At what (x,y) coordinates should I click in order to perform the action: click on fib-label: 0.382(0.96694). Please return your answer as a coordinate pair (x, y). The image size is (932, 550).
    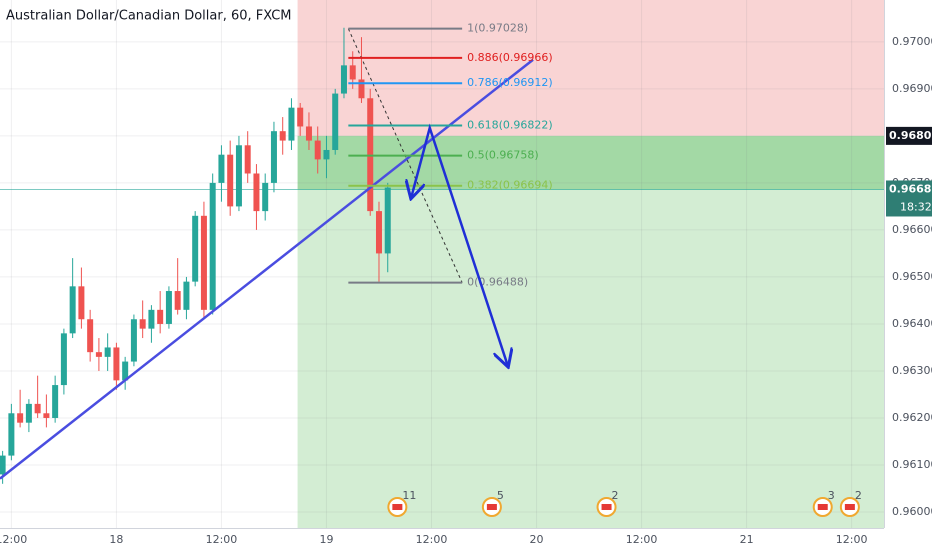
    Looking at the image, I should click on (510, 185).